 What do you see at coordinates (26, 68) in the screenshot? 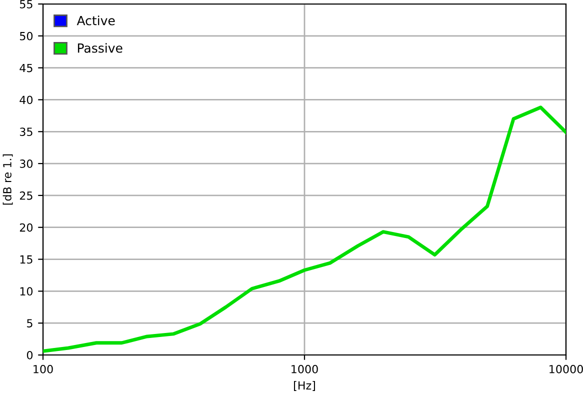
I see `y-tick-label: 45` at bounding box center [26, 68].